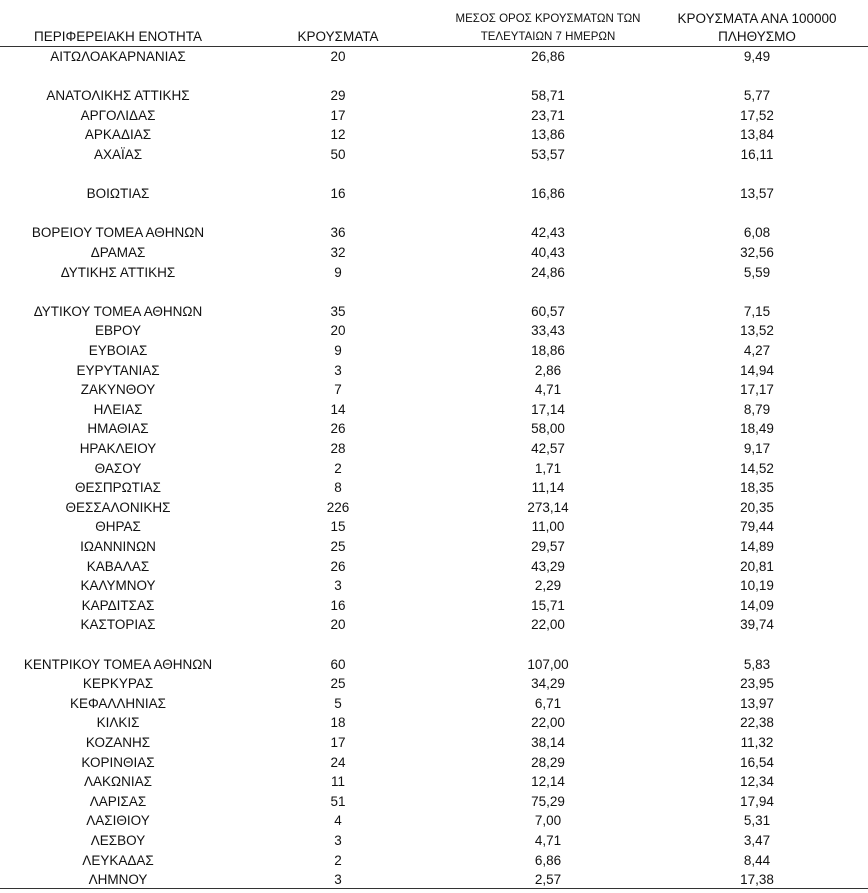 This screenshot has height=893, width=868. I want to click on region-name: ΚΟΖΑΝΗΣ, so click(118, 742).